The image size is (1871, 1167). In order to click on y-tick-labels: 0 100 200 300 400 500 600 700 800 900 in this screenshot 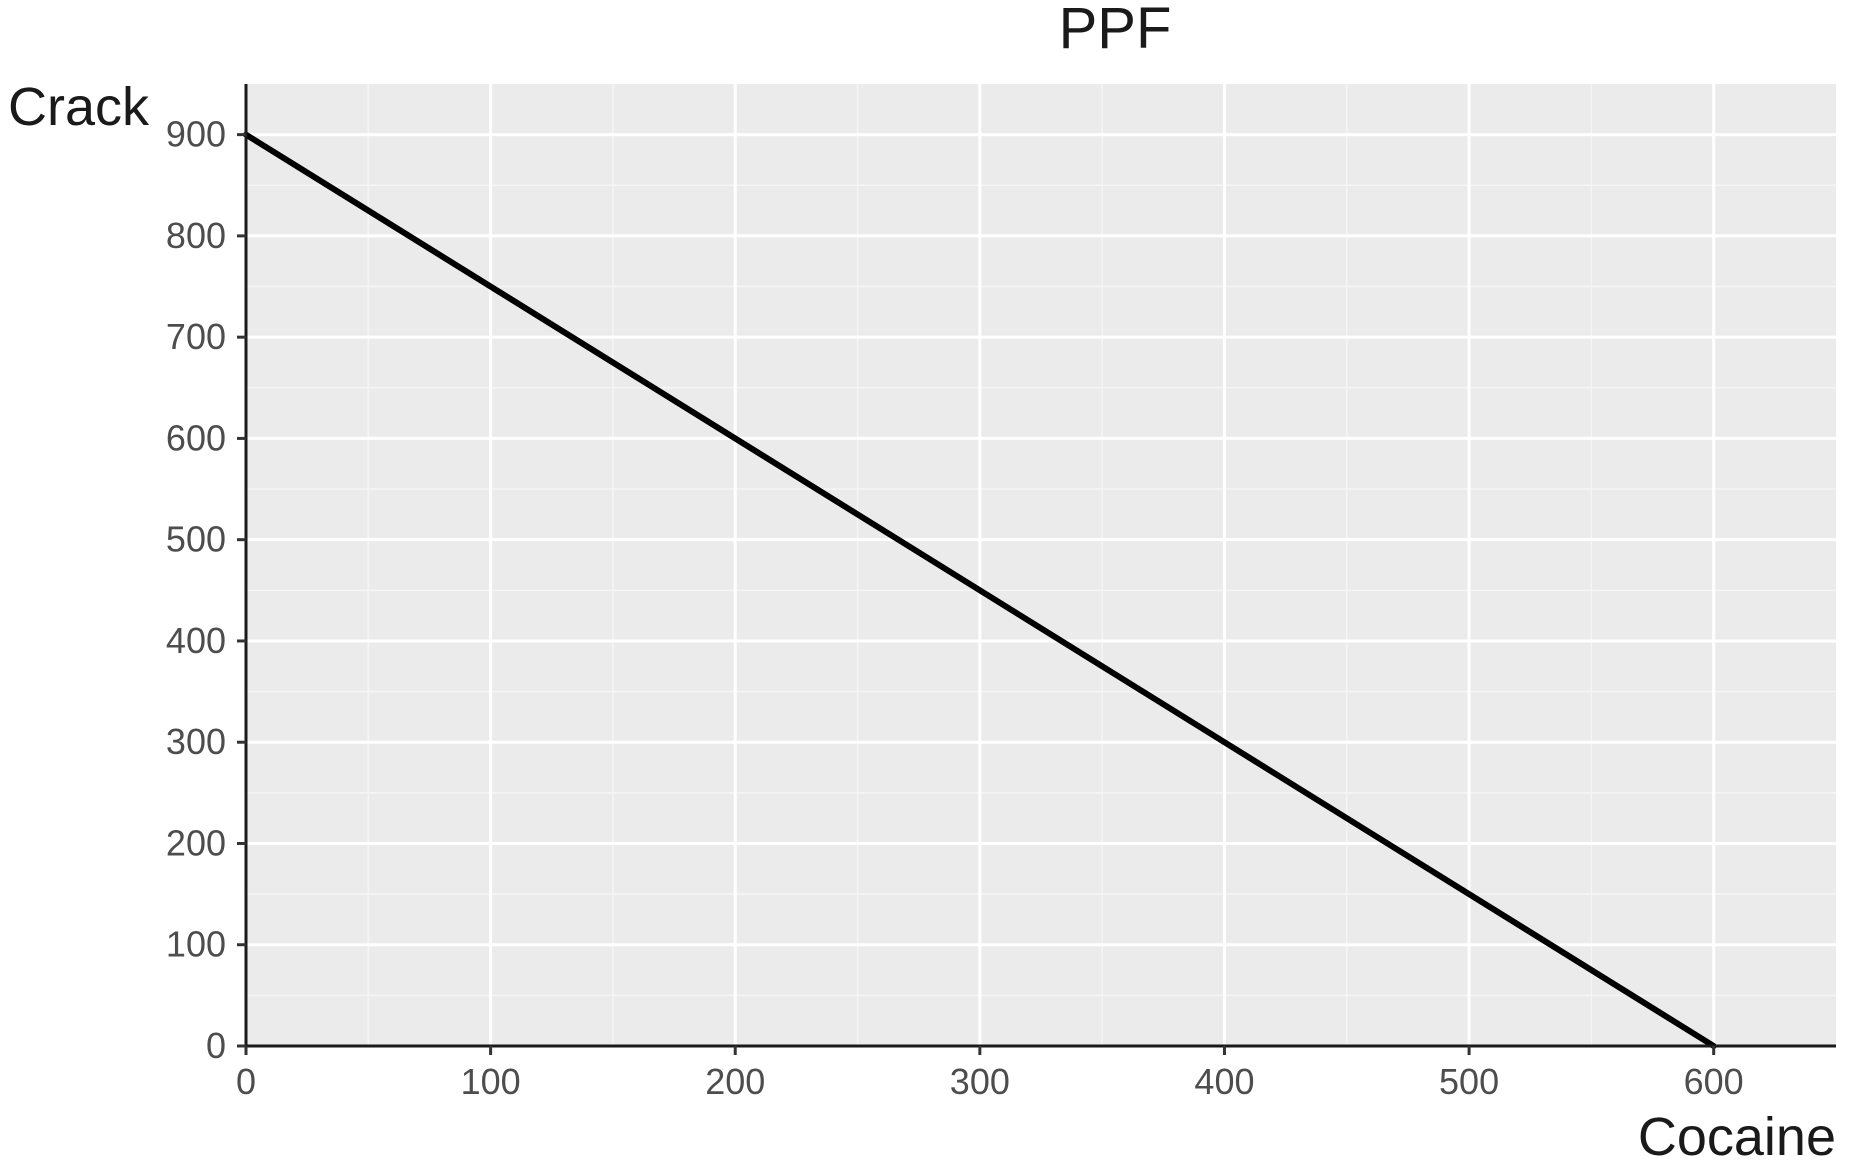, I will do `click(196, 590)`.